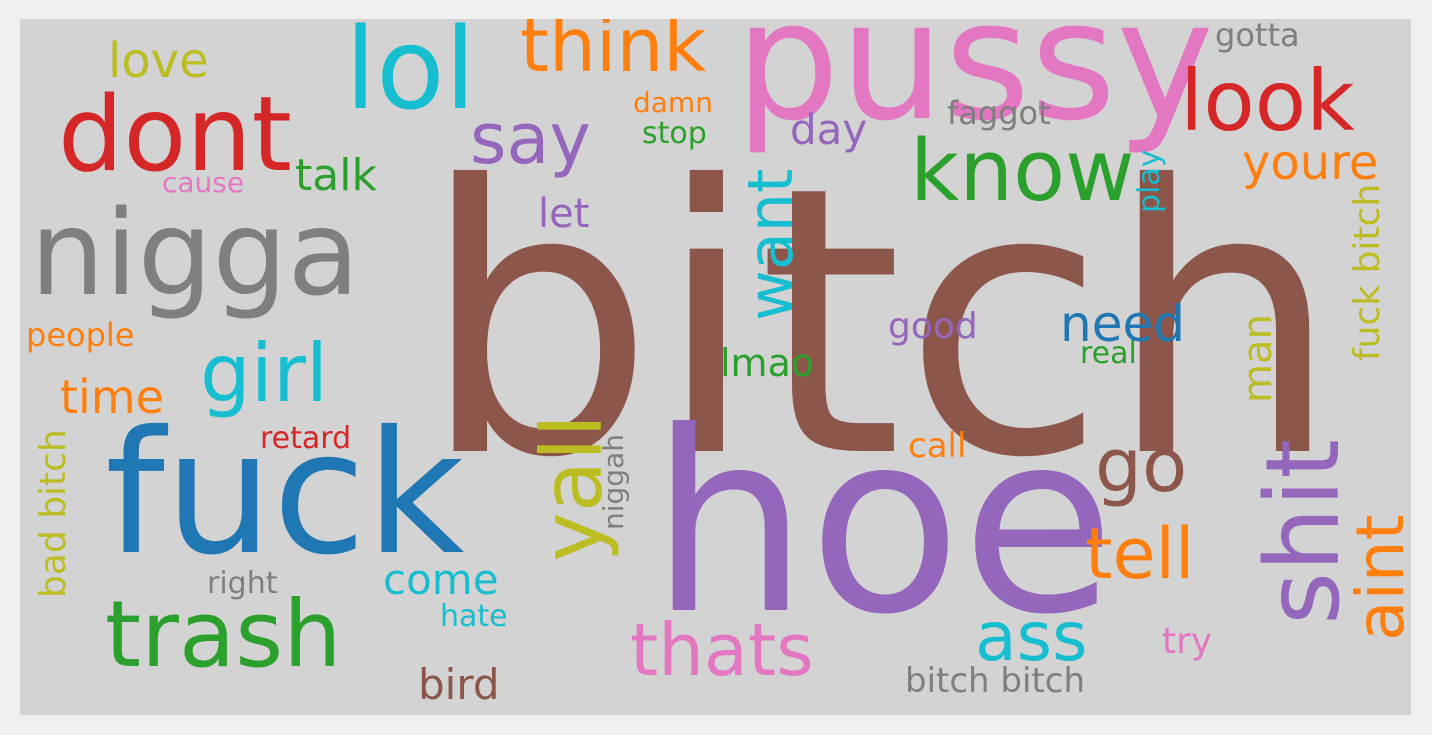 This screenshot has height=735, width=1432. What do you see at coordinates (974, 88) in the screenshot?
I see `word-pussy: pussy` at bounding box center [974, 88].